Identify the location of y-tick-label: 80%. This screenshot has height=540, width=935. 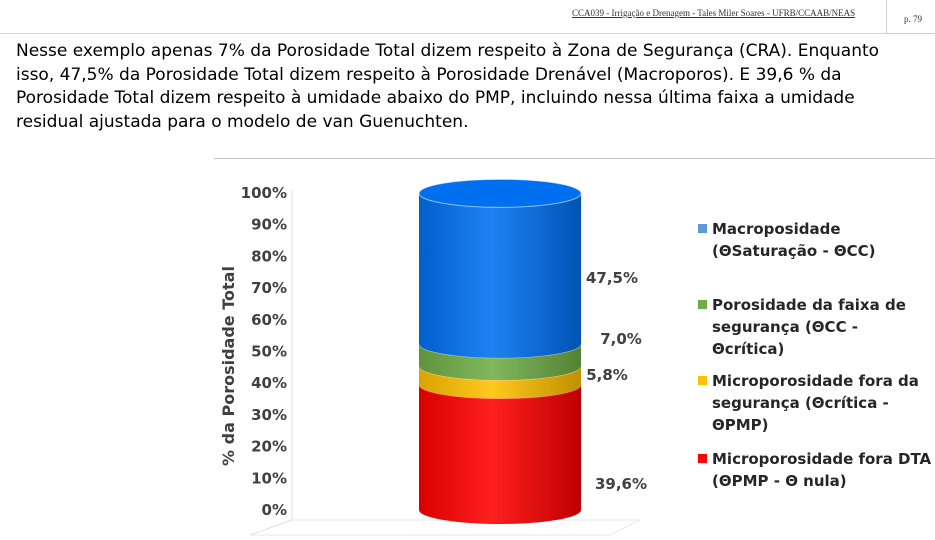
(269, 256).